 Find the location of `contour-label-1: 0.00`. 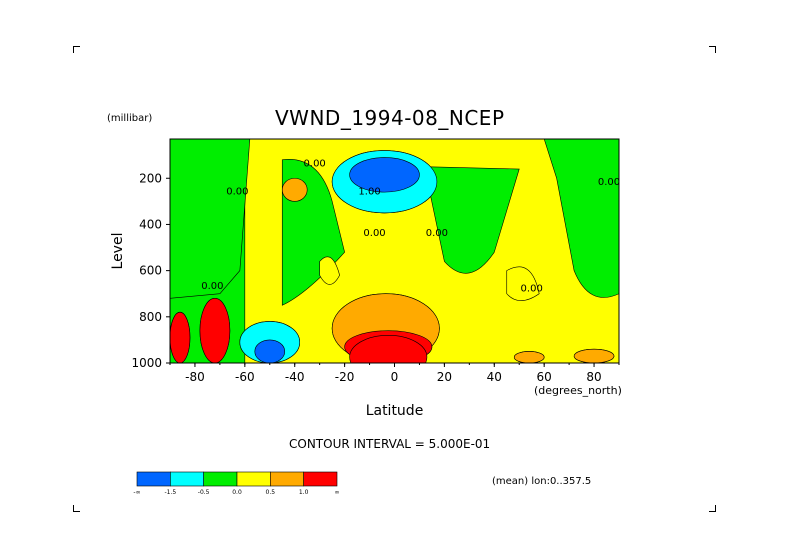

contour-label-1: 0.00 is located at coordinates (237, 191).